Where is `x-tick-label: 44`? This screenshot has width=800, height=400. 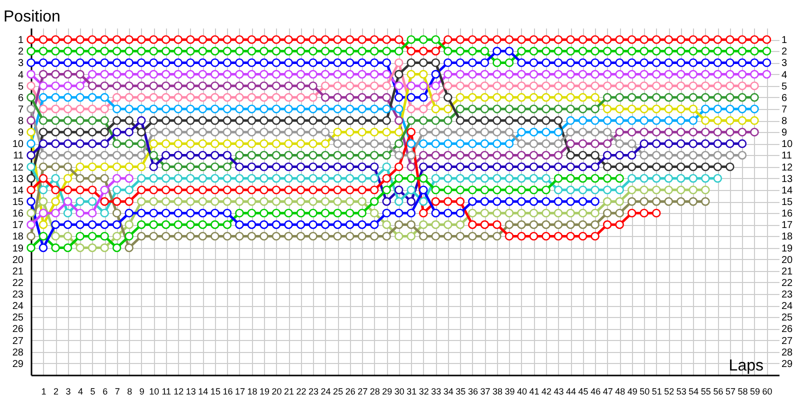 x-tick-label: 44 is located at coordinates (571, 391).